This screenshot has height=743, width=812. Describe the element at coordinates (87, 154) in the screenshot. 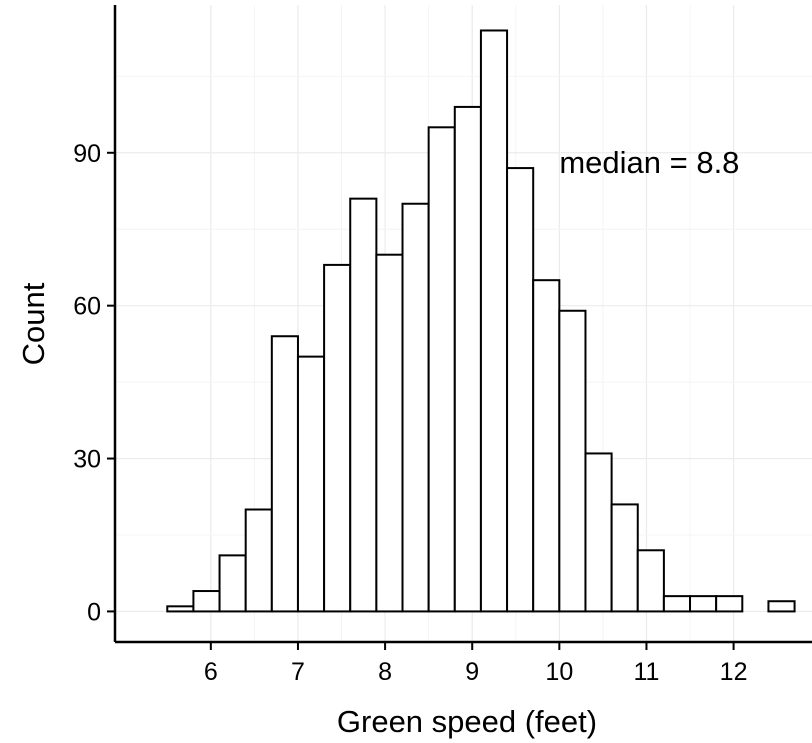

I see `y-tick-label: 90` at that location.